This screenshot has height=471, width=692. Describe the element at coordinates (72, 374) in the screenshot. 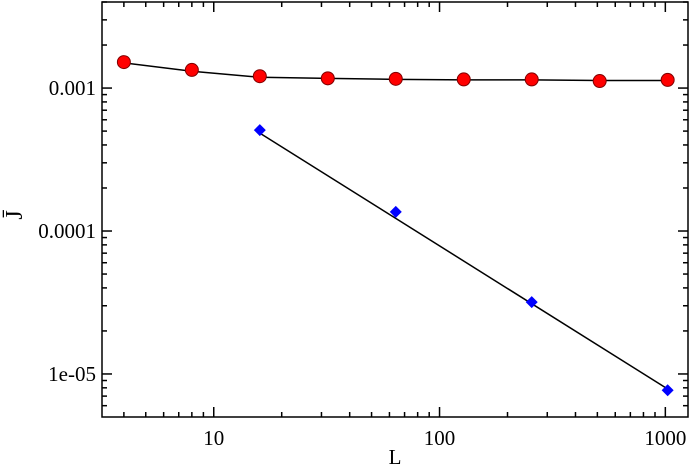

I see `y-tick-label: 1e-05` at that location.